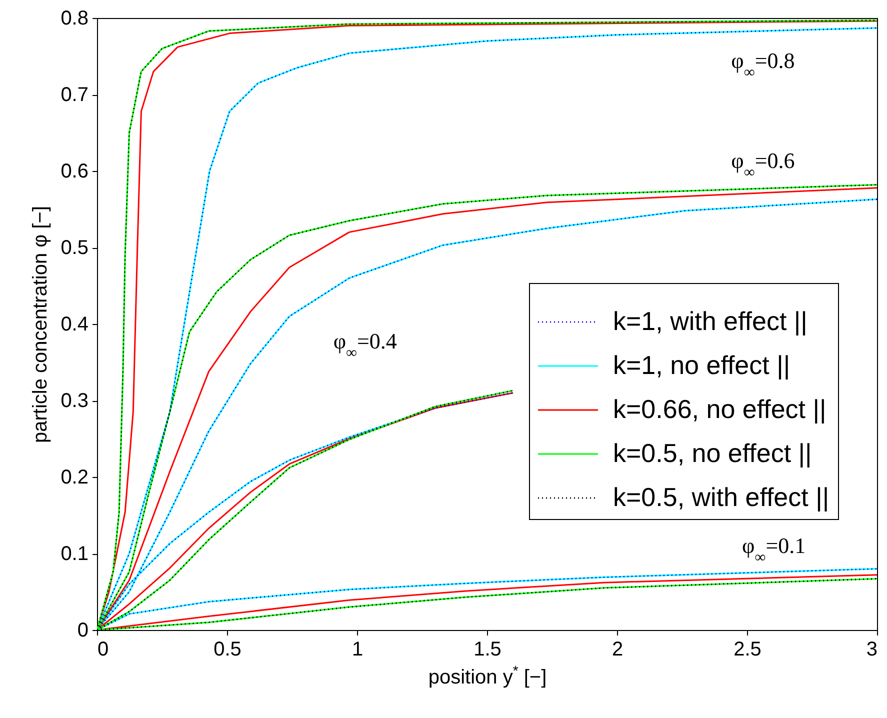  Describe the element at coordinates (74, 401) in the screenshot. I see `y-tick-label: 0.3` at that location.